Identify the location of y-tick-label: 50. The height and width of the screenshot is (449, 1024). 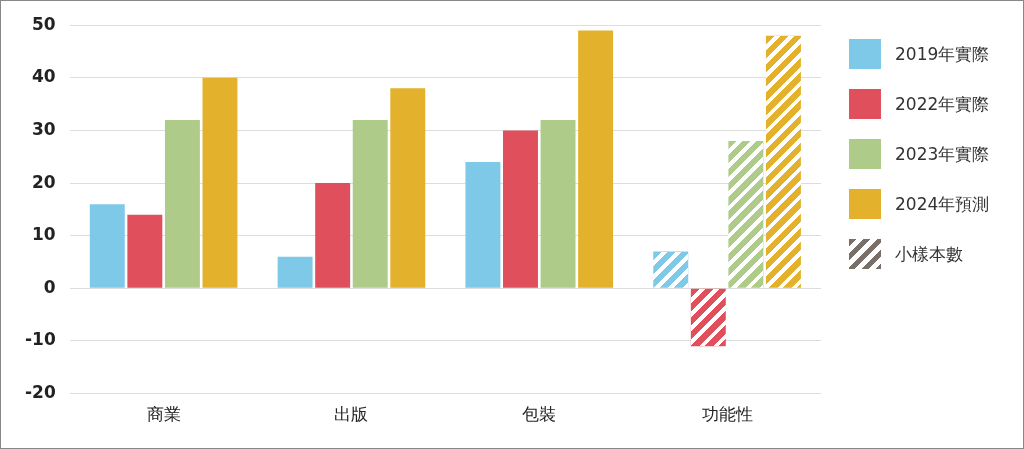
(44, 23).